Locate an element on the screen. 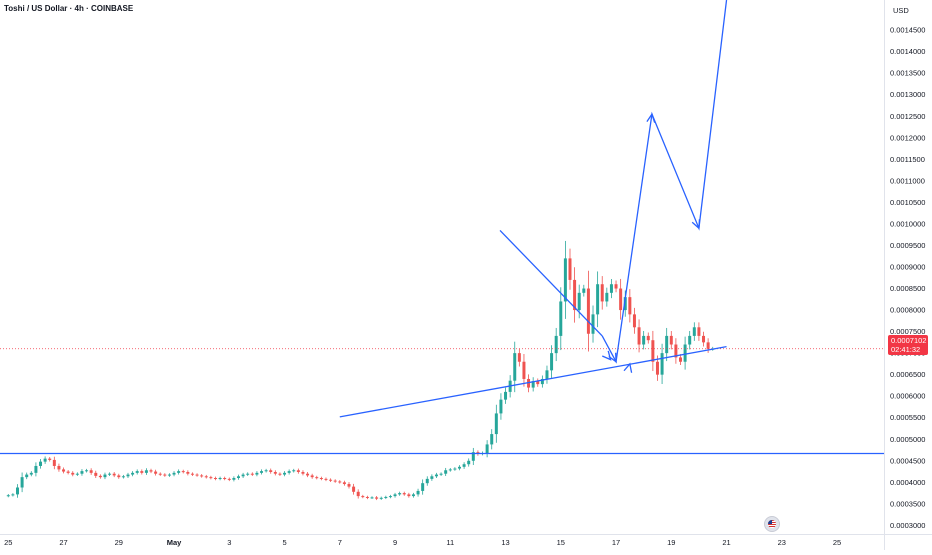  y-tick-label: 0.0009500 is located at coordinates (907, 245).